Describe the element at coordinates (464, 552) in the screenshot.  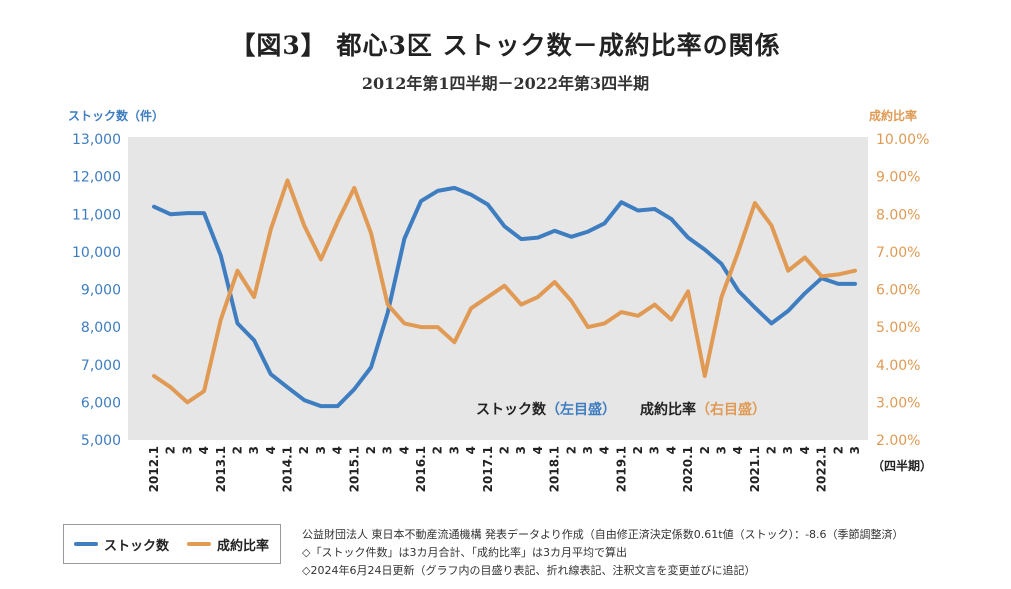
I see `note-line: ◇「ストック件数」は3カ月合計、「成約比率」は3カ月平均で算出` at that location.